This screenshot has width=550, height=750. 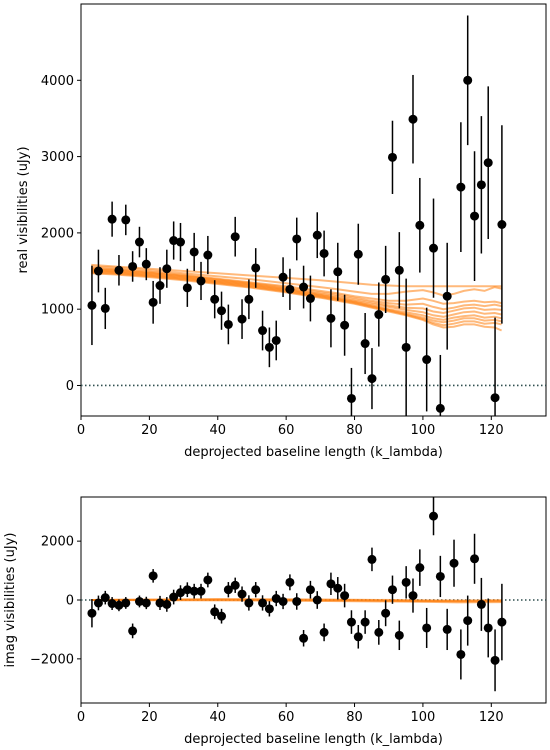 I want to click on real-y-axis-label: real visibilities (uJy), so click(x=23, y=209).